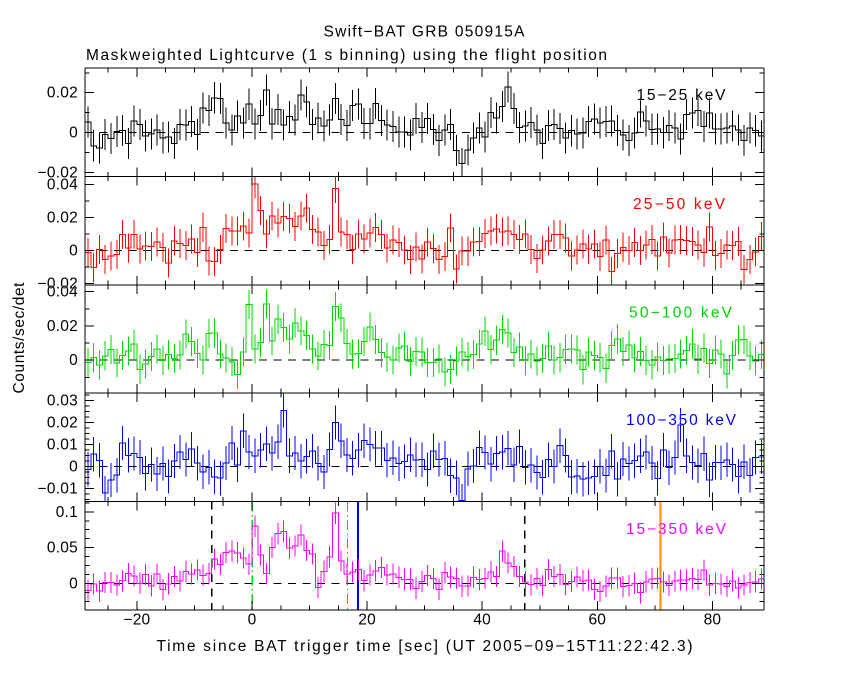  Describe the element at coordinates (679, 204) in the screenshot. I see `svg-text: 25−50 keV` at that location.